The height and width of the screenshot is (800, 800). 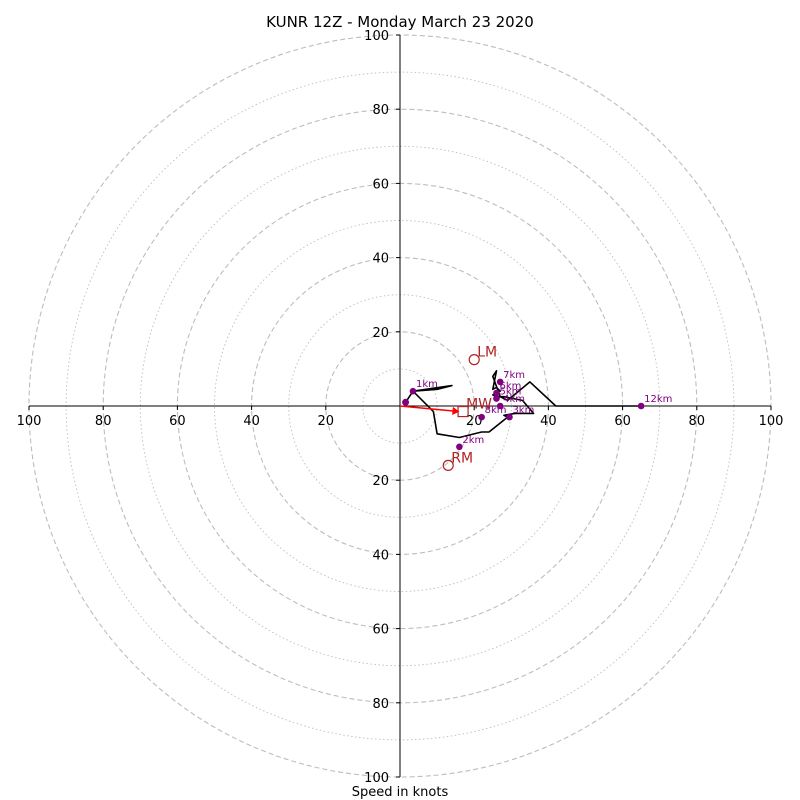 I want to click on height-marker-3km, so click(x=509, y=417).